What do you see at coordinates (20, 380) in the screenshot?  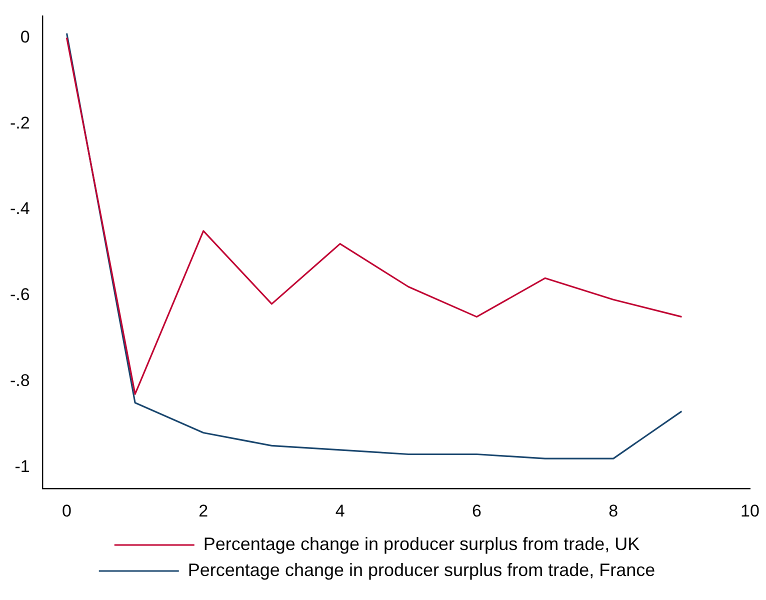 I see `y-tick-label: -.8` at bounding box center [20, 380].